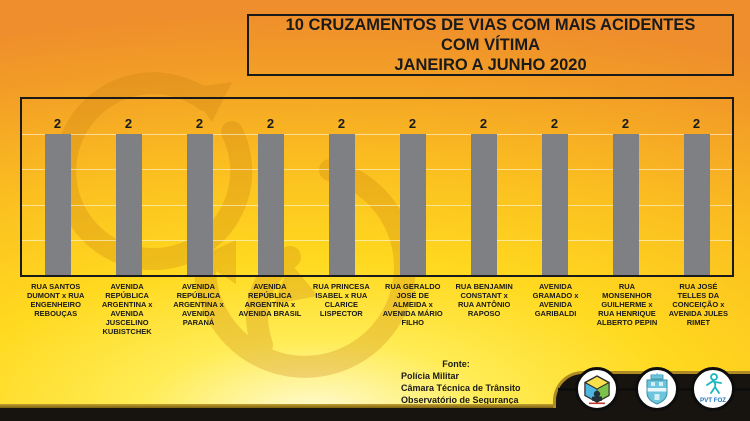 The image size is (750, 421). What do you see at coordinates (713, 400) in the screenshot?
I see `pvt-foz-label: PVT FOZ` at bounding box center [713, 400].